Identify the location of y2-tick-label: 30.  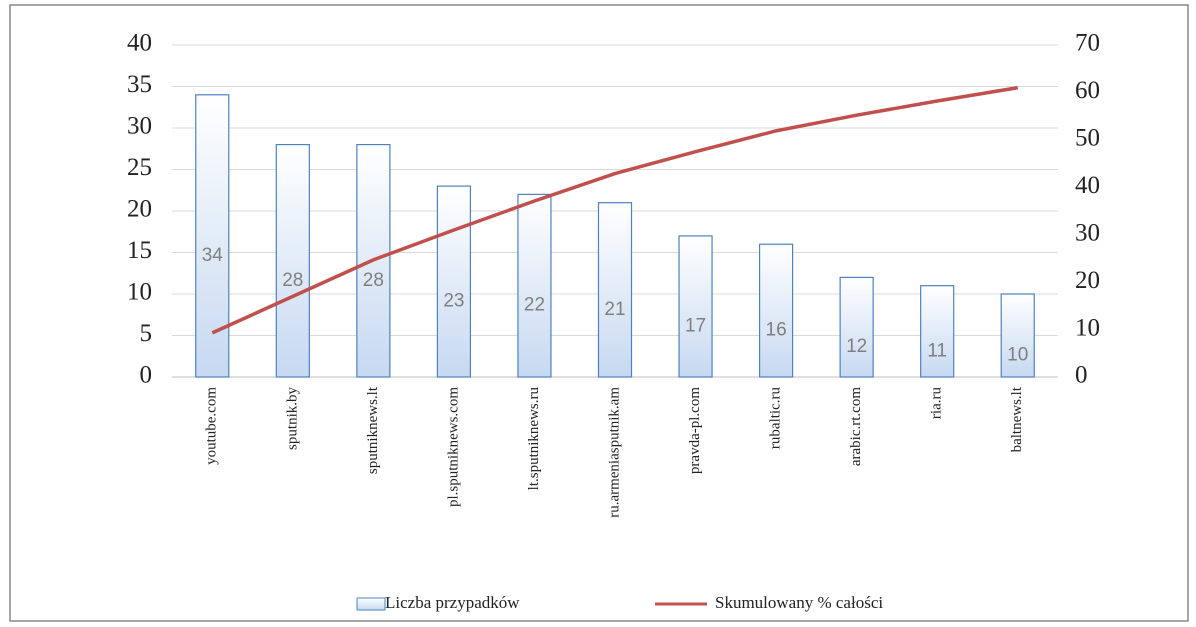
(1087, 232).